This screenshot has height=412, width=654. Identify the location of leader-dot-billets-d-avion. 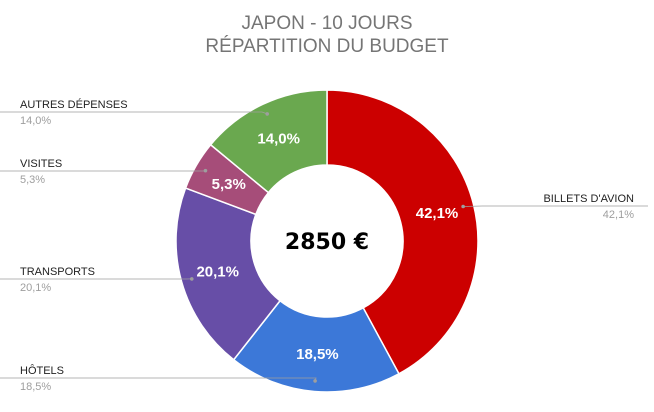
(463, 206).